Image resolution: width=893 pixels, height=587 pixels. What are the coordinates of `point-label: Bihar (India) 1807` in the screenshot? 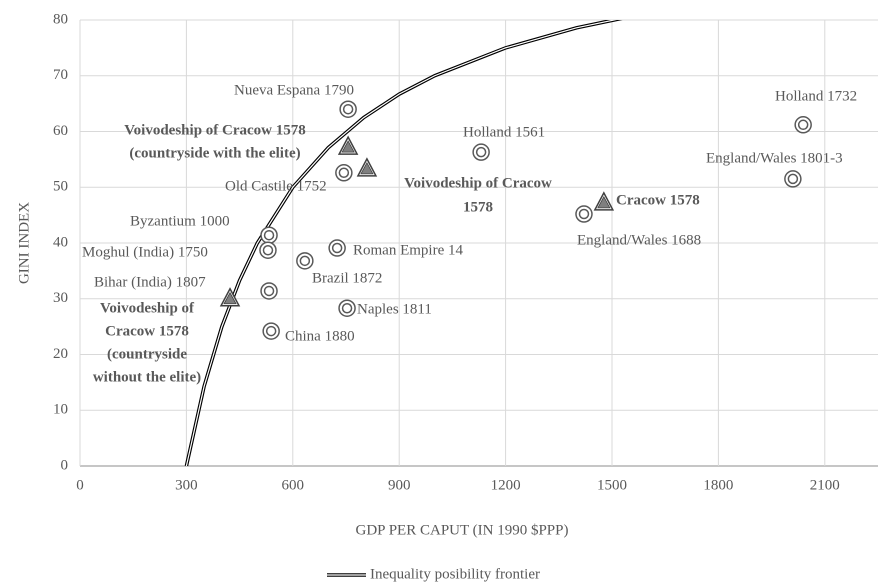 It's located at (150, 282).